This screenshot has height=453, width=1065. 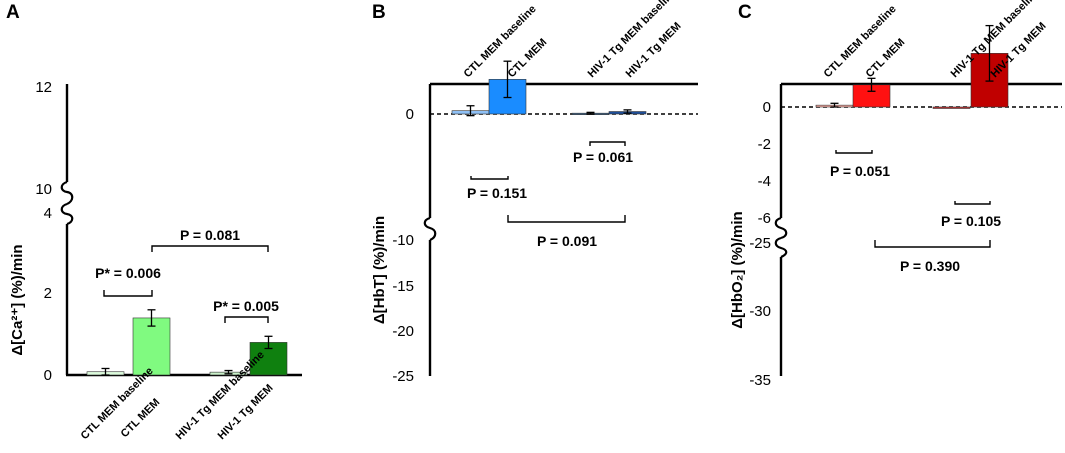 What do you see at coordinates (930, 266) in the screenshot?
I see `p-value-label: P = 0.390` at bounding box center [930, 266].